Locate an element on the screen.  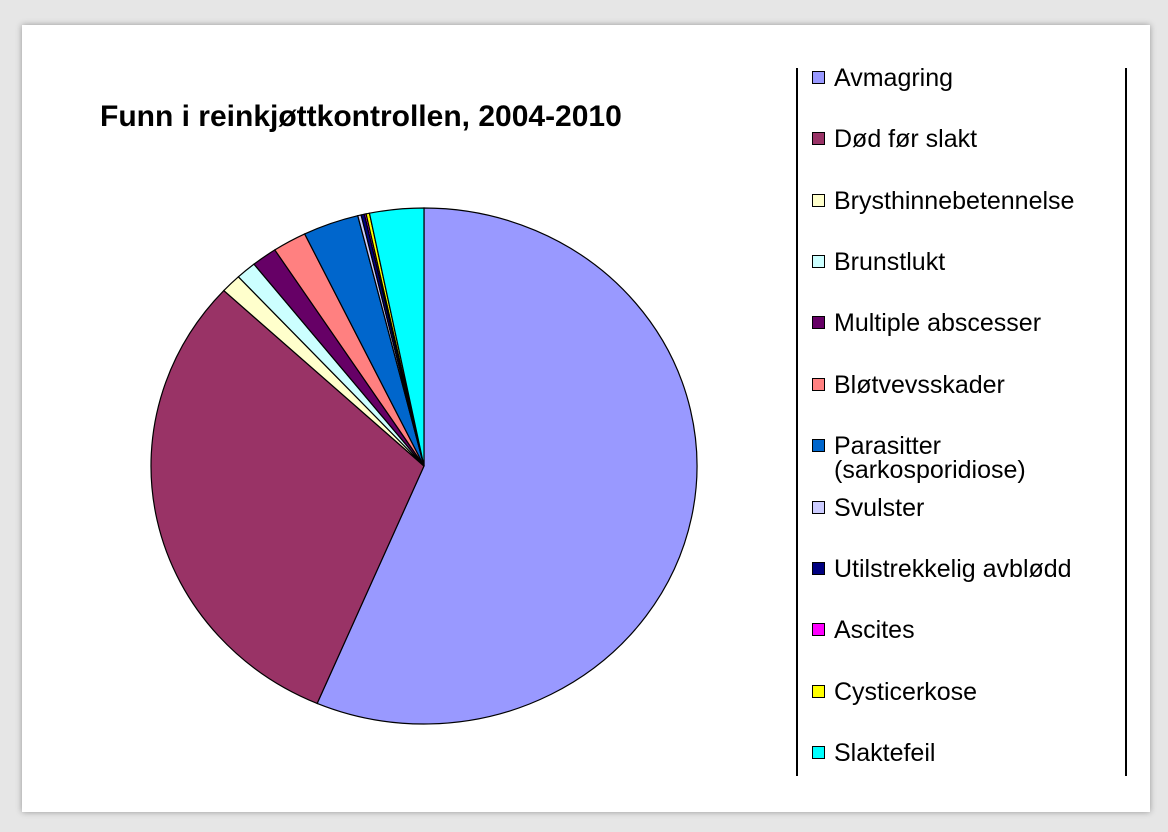
legend-label: Utilstrekkelig avblødd is located at coordinates (953, 568).